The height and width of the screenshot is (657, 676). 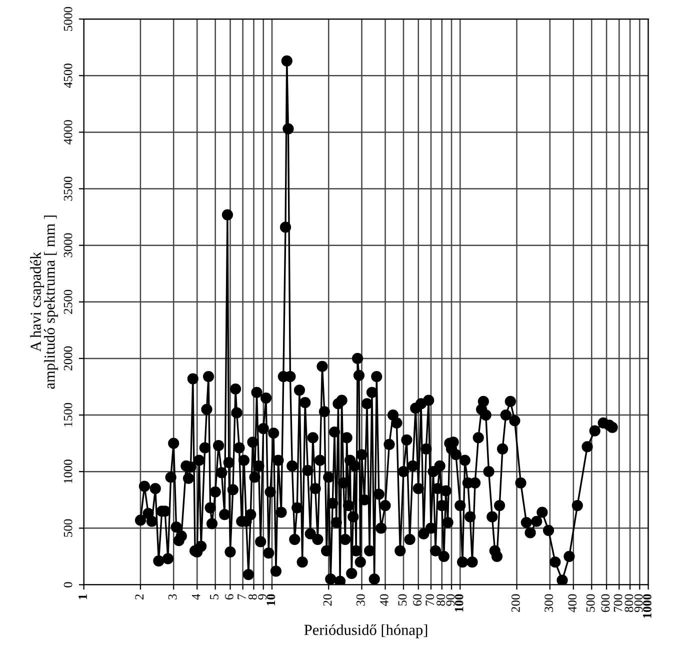 I want to click on y-tick-label: 1500, so click(x=68, y=414).